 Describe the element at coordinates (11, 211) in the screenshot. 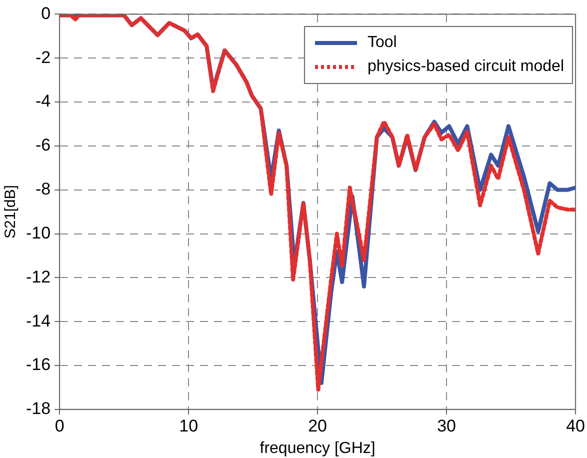

I see `y-axis-title: S21[dB]` at that location.